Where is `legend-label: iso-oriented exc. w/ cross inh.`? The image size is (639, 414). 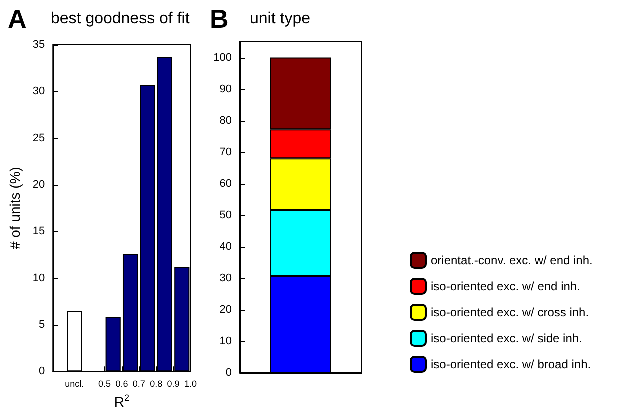 legend-label: iso-oriented exc. w/ cross inh. is located at coordinates (510, 313).